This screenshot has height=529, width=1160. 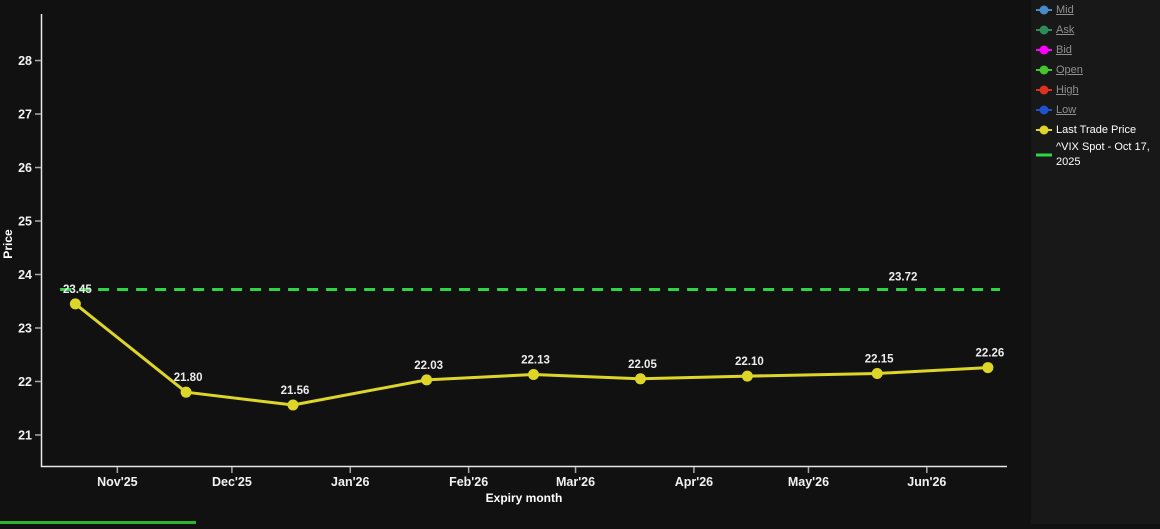 What do you see at coordinates (25, 222) in the screenshot?
I see `y-tick-label: 25` at bounding box center [25, 222].